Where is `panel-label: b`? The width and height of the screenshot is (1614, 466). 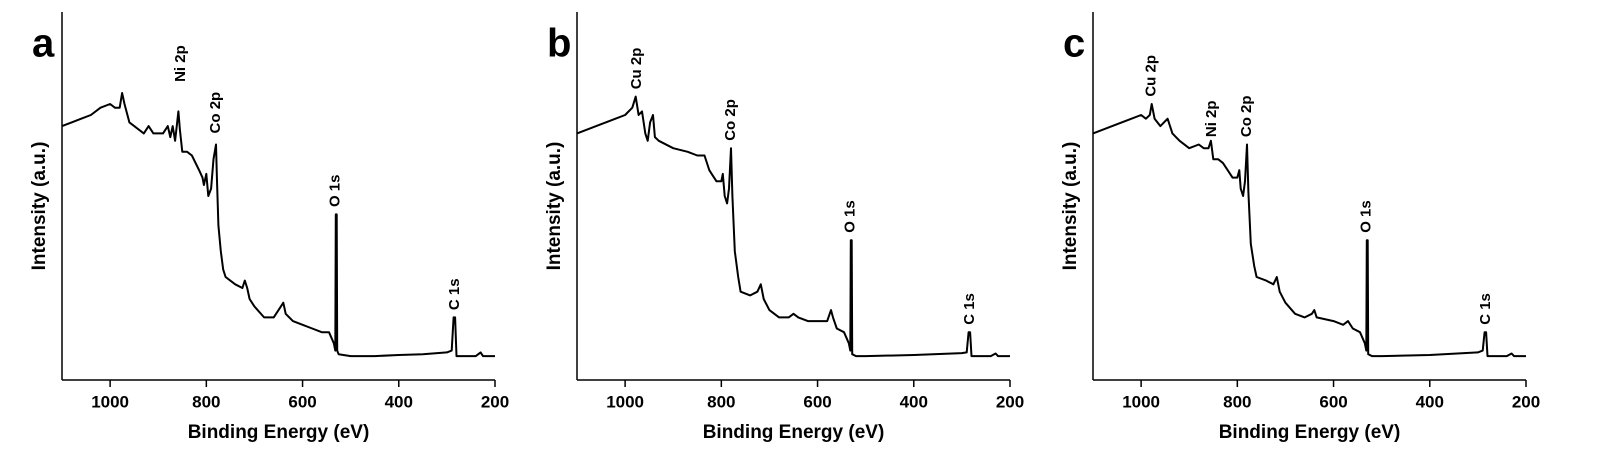 panel-label: b is located at coordinates (559, 44).